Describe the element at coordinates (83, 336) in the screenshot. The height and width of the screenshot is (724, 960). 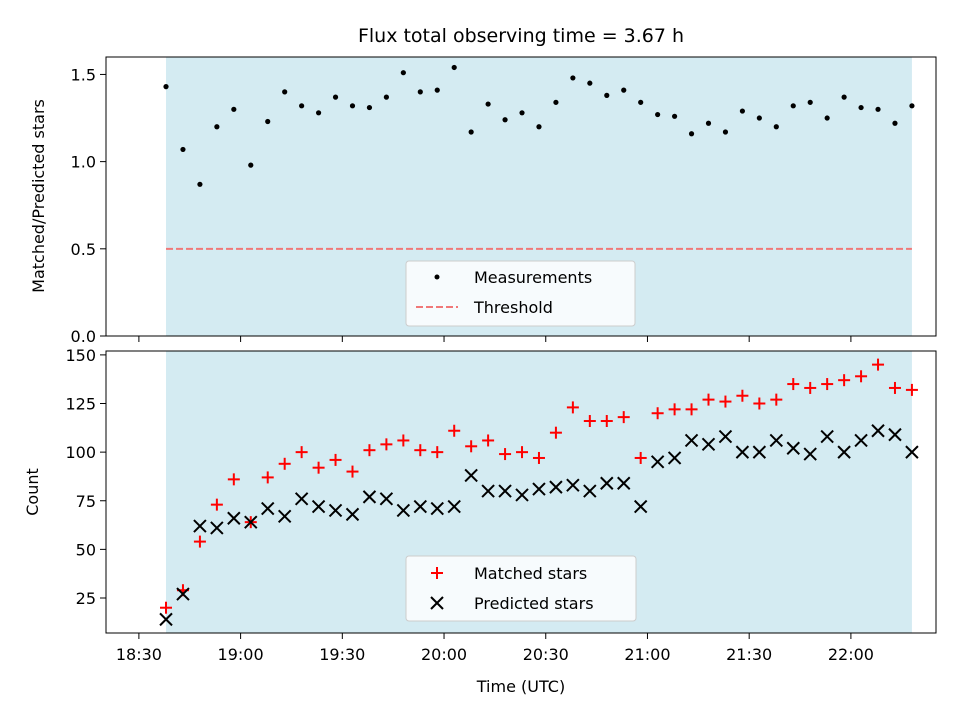
I see `top-y-tick-label: 0.0` at that location.